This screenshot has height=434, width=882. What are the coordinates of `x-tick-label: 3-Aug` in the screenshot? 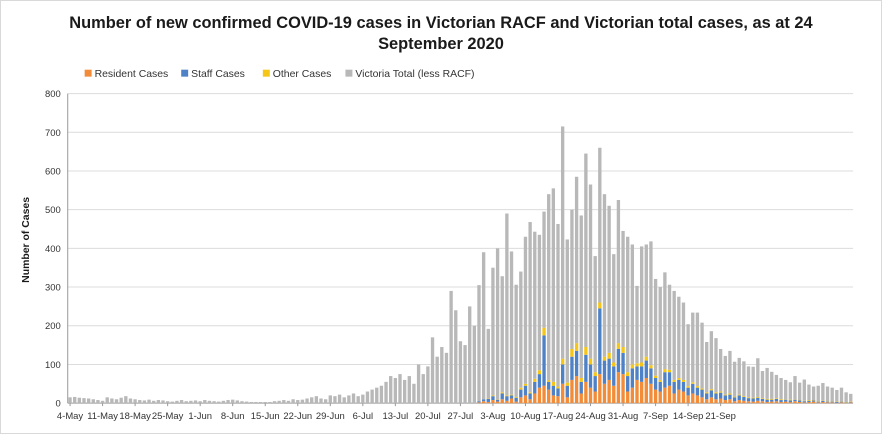 It's located at (492, 416).